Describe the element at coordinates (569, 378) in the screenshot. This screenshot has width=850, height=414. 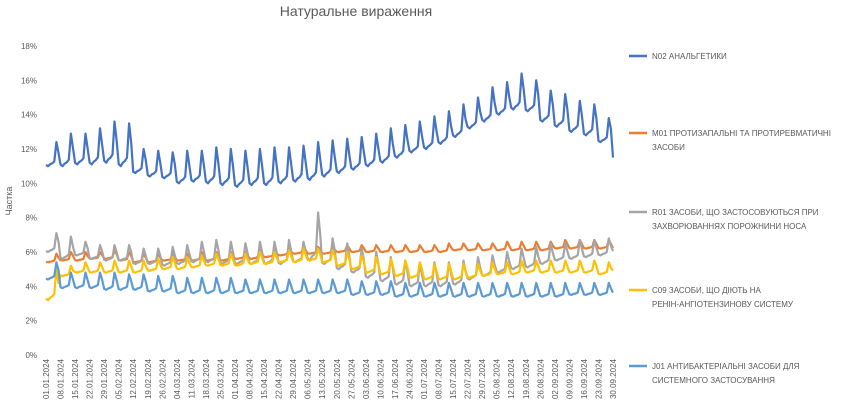
I see `x-tick-label: 09.09.2024` at that location.